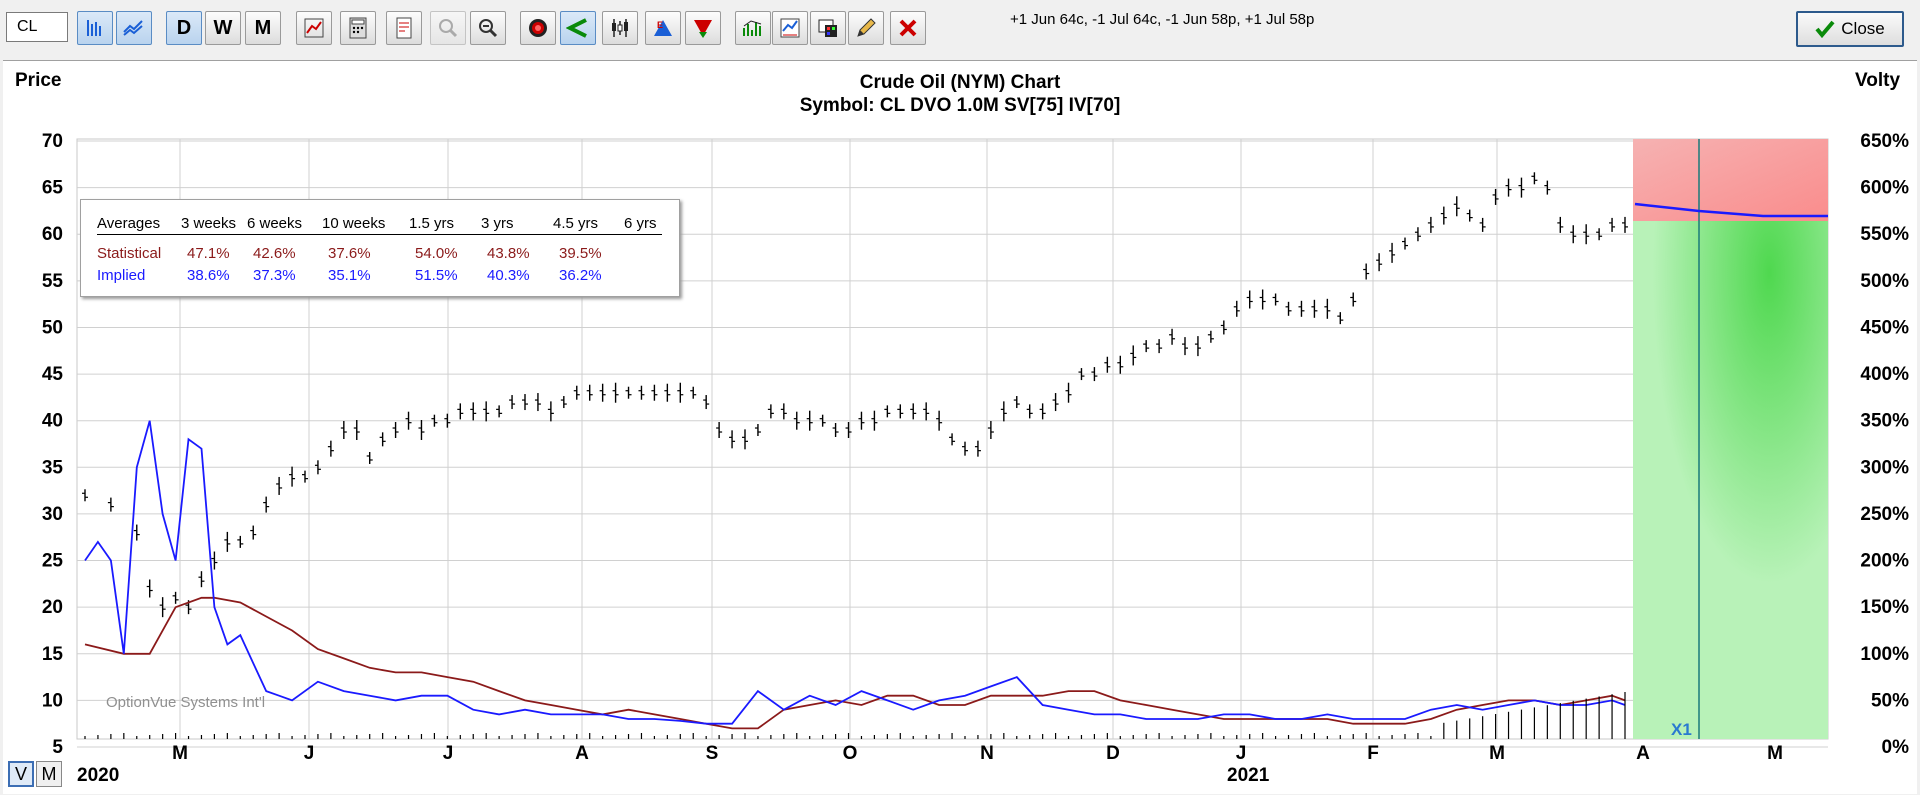  I want to click on volty-tick-label: 650%, so click(1884, 141).